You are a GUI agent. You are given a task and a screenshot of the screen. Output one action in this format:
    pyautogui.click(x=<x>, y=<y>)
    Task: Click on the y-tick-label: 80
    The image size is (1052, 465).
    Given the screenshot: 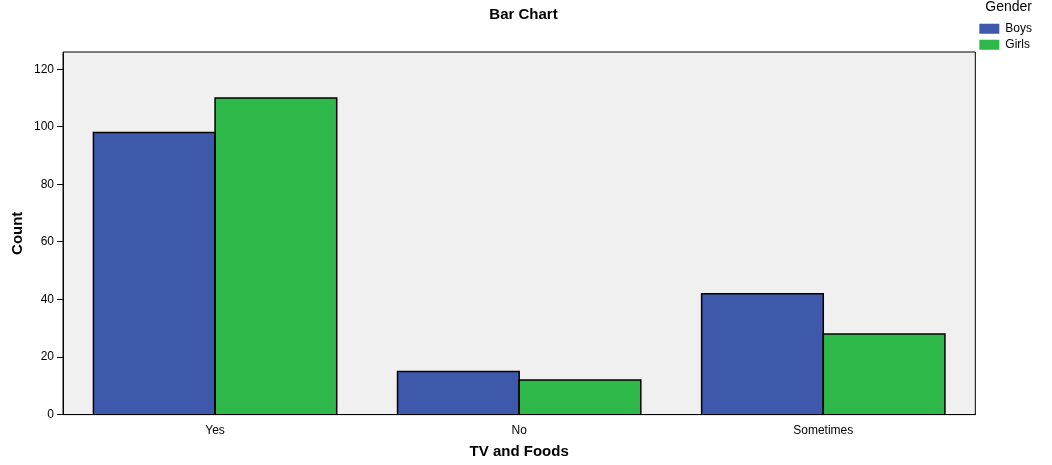 What is the action you would take?
    pyautogui.click(x=47, y=183)
    